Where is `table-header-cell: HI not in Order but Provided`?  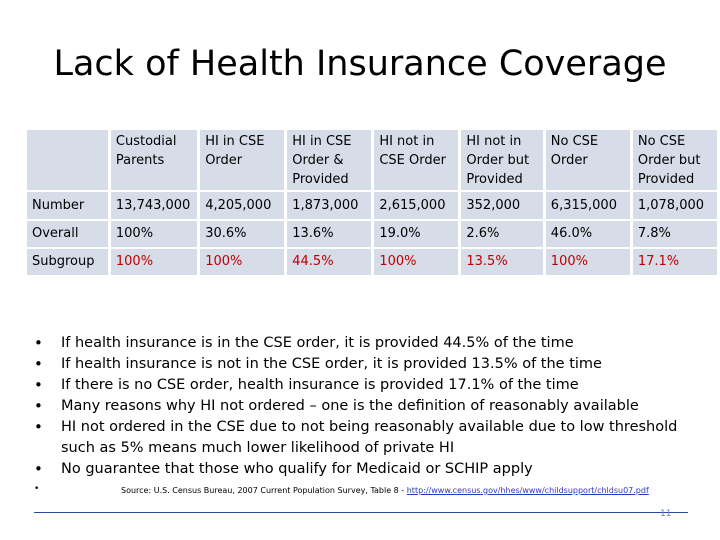
table-header-cell: HI not in Order but Provided is located at coordinates (502, 160).